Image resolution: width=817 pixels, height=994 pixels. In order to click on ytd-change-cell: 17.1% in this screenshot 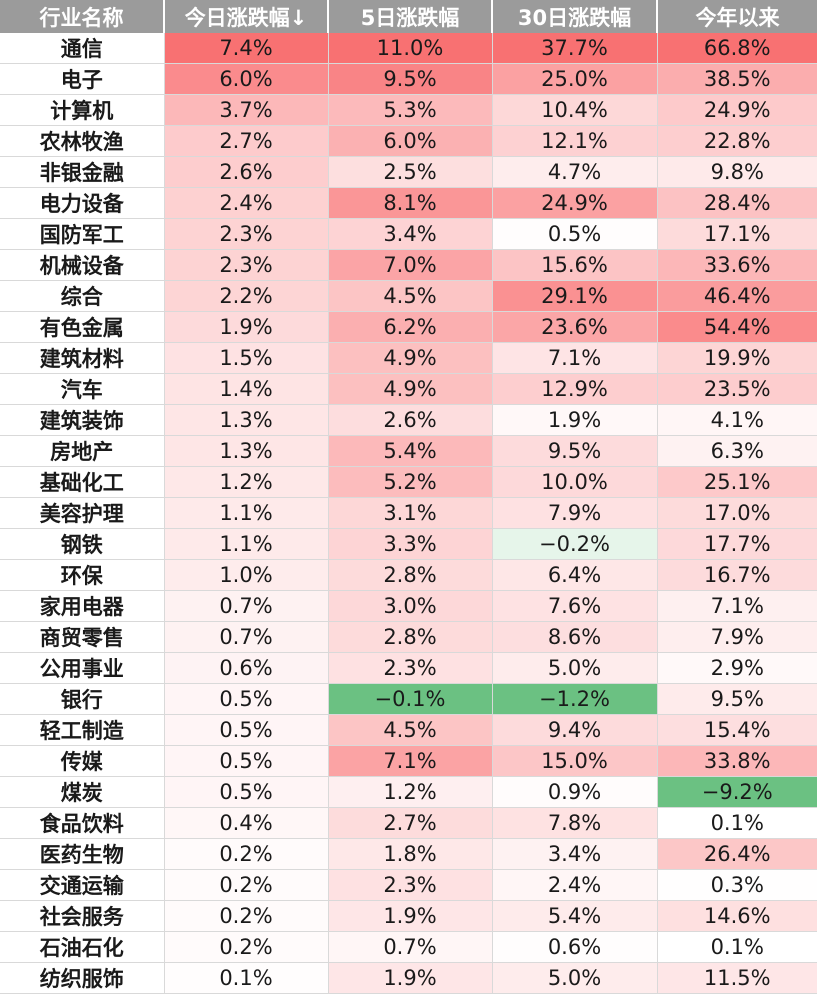, I will do `click(737, 234)`.